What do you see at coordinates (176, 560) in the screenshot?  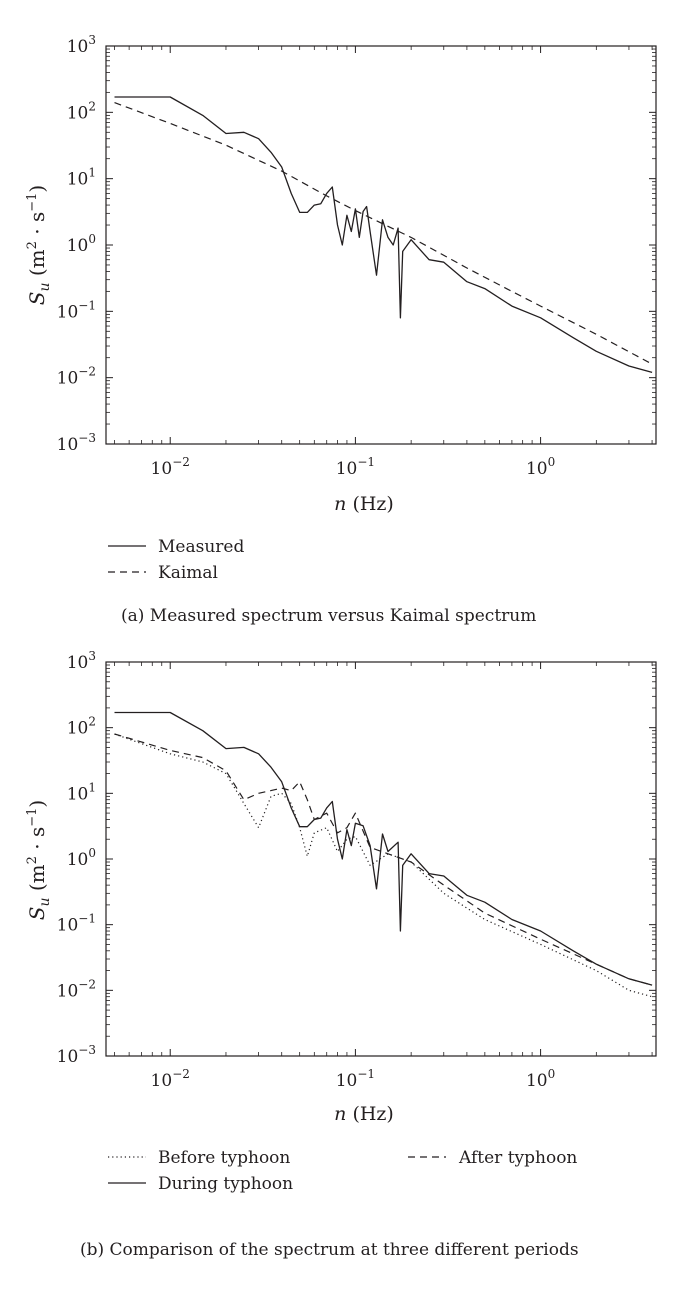 I see `legend: Measured Kaimal` at bounding box center [176, 560].